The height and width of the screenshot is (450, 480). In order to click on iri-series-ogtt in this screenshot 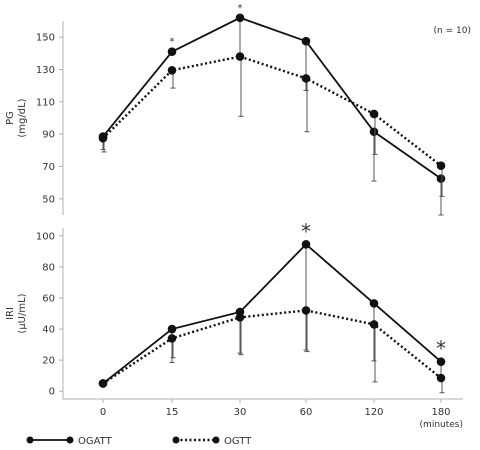, I will do `click(272, 350)`.